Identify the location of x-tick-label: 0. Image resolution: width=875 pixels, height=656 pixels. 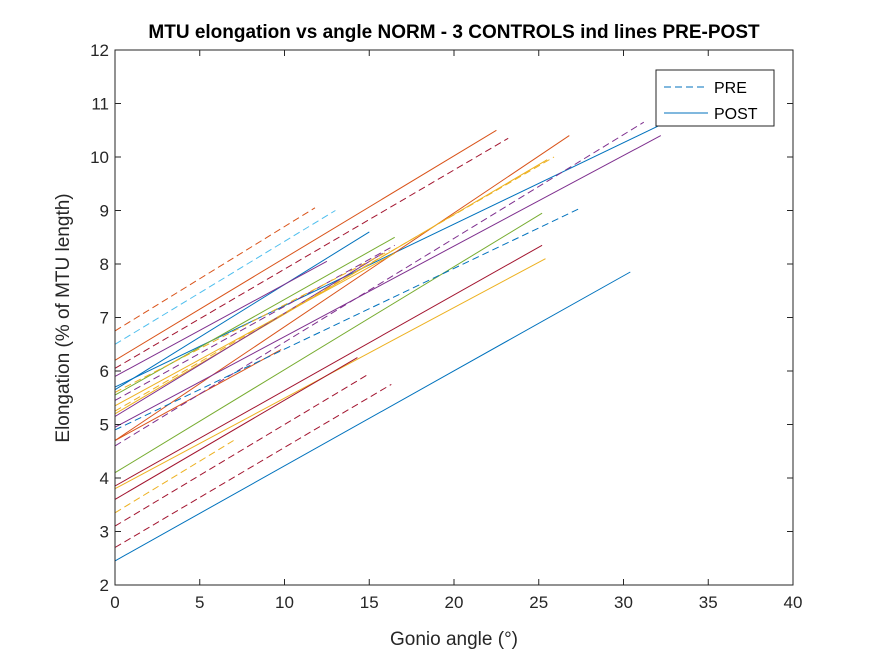
(114, 602).